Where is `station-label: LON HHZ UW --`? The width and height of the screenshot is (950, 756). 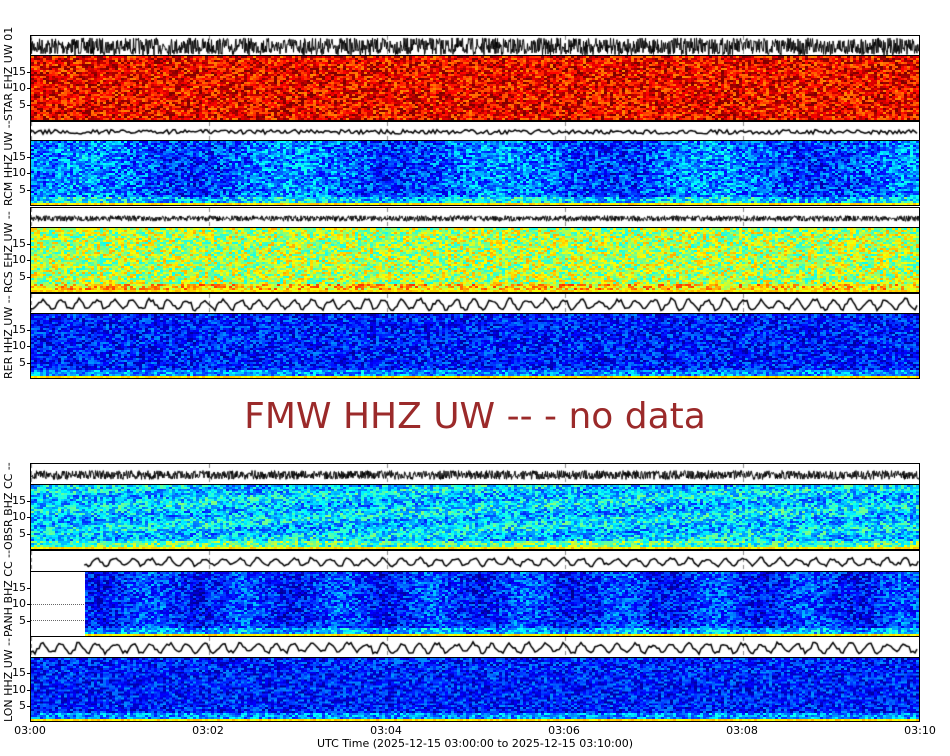 station-label: LON HHZ UW -- is located at coordinates (8, 679).